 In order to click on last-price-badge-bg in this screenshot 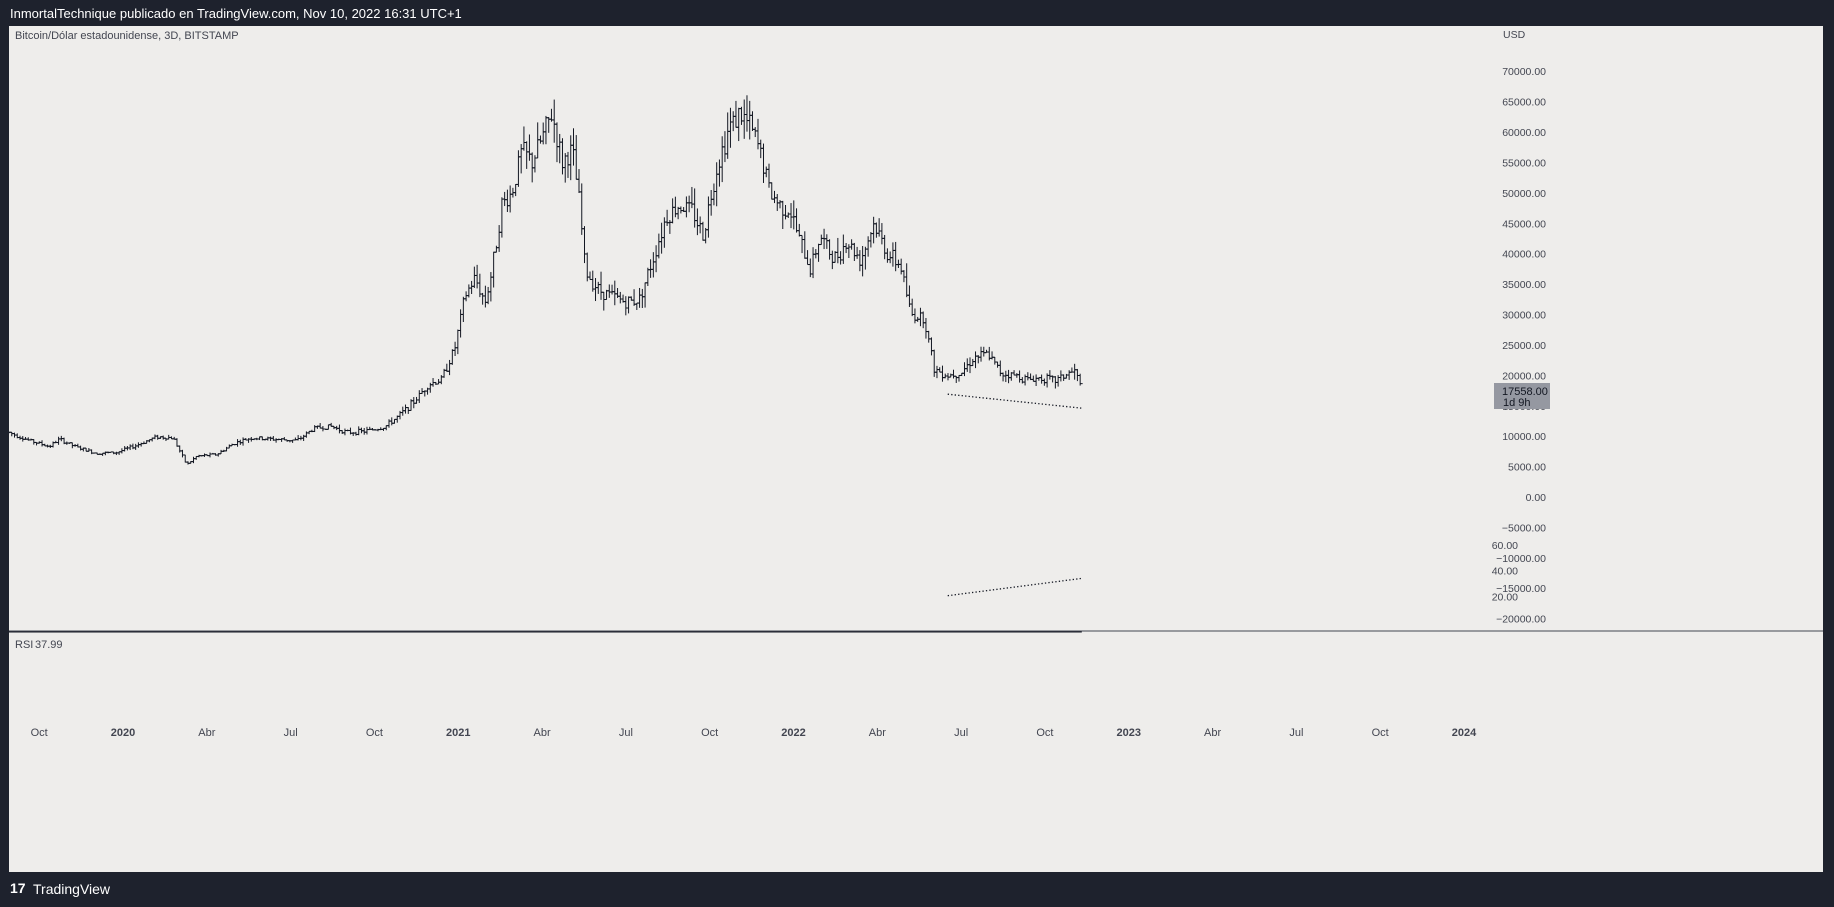, I will do `click(1522, 396)`.